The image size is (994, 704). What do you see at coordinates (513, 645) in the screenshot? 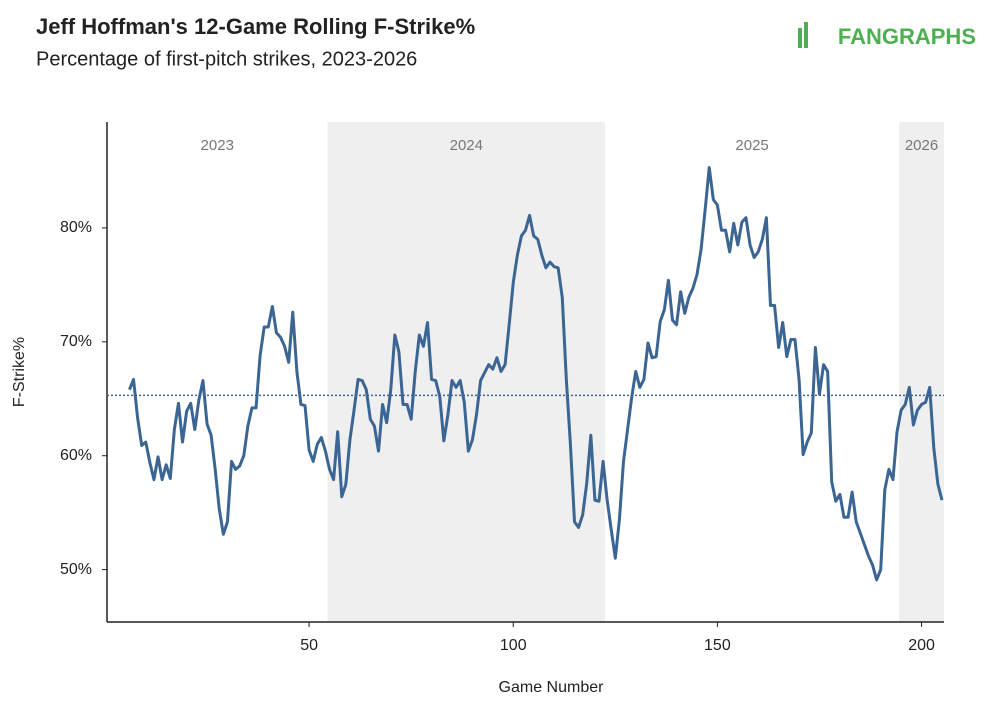
I see `x-tick-label: 100` at bounding box center [513, 645].